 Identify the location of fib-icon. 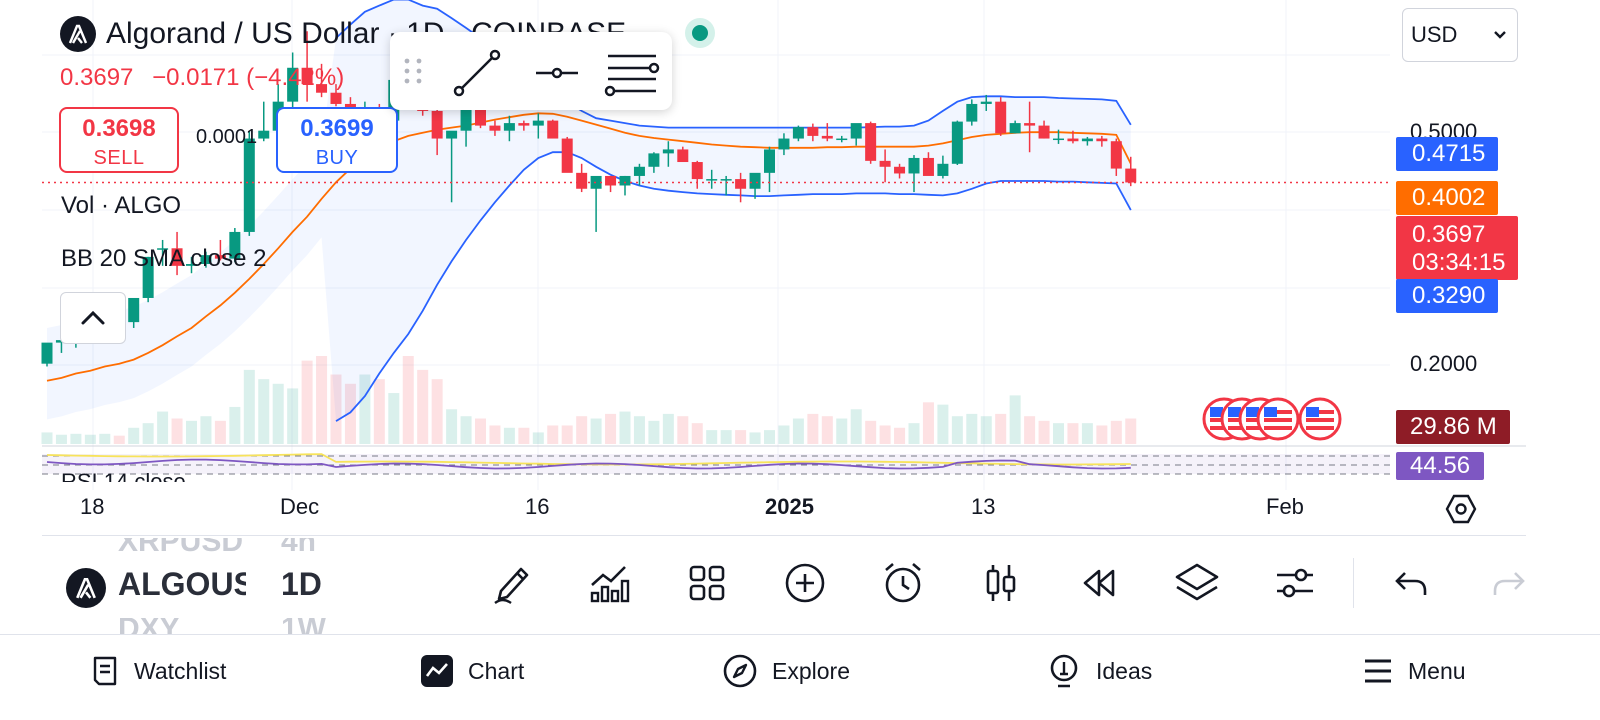
(632, 73).